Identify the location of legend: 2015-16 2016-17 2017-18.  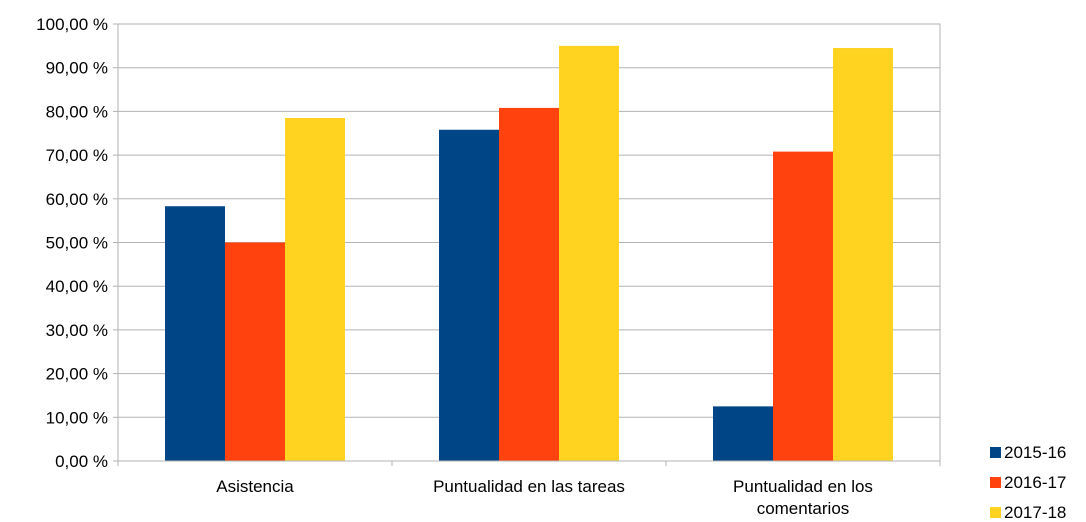
(1028, 482).